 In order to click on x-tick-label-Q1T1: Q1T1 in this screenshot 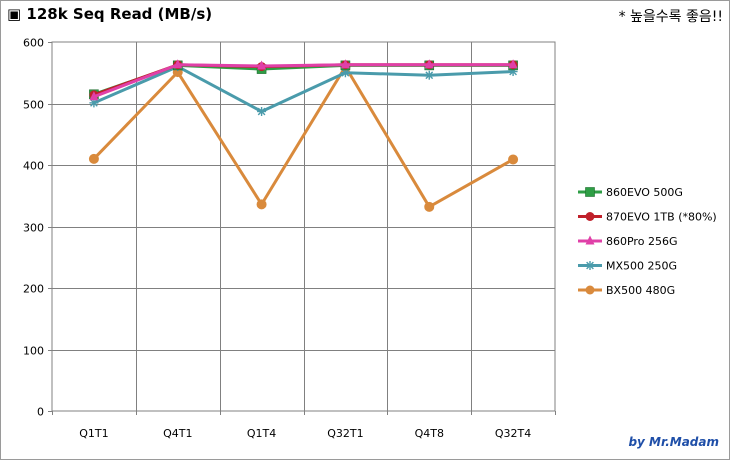, I will do `click(93, 433)`.